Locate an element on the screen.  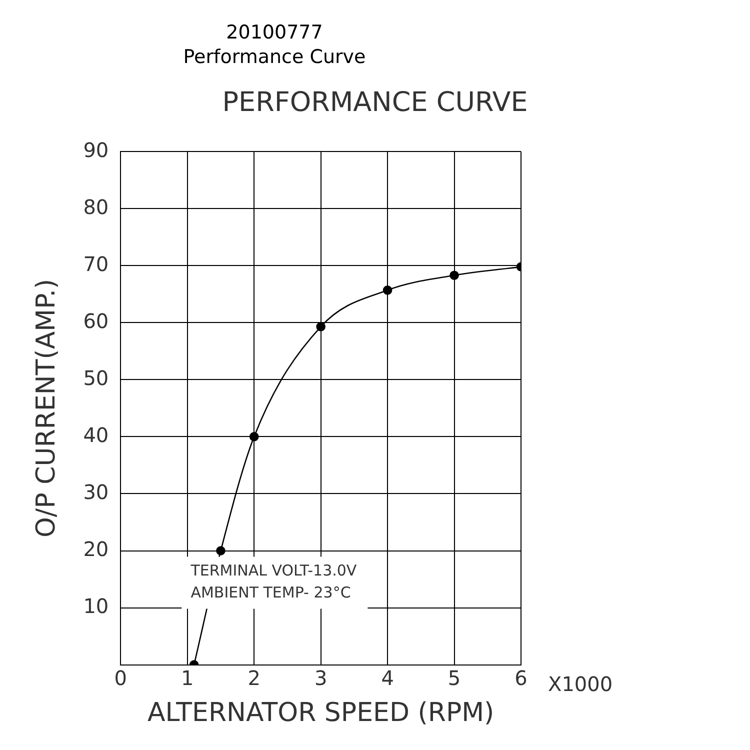
y-tick-label: 20 is located at coordinates (96, 548).